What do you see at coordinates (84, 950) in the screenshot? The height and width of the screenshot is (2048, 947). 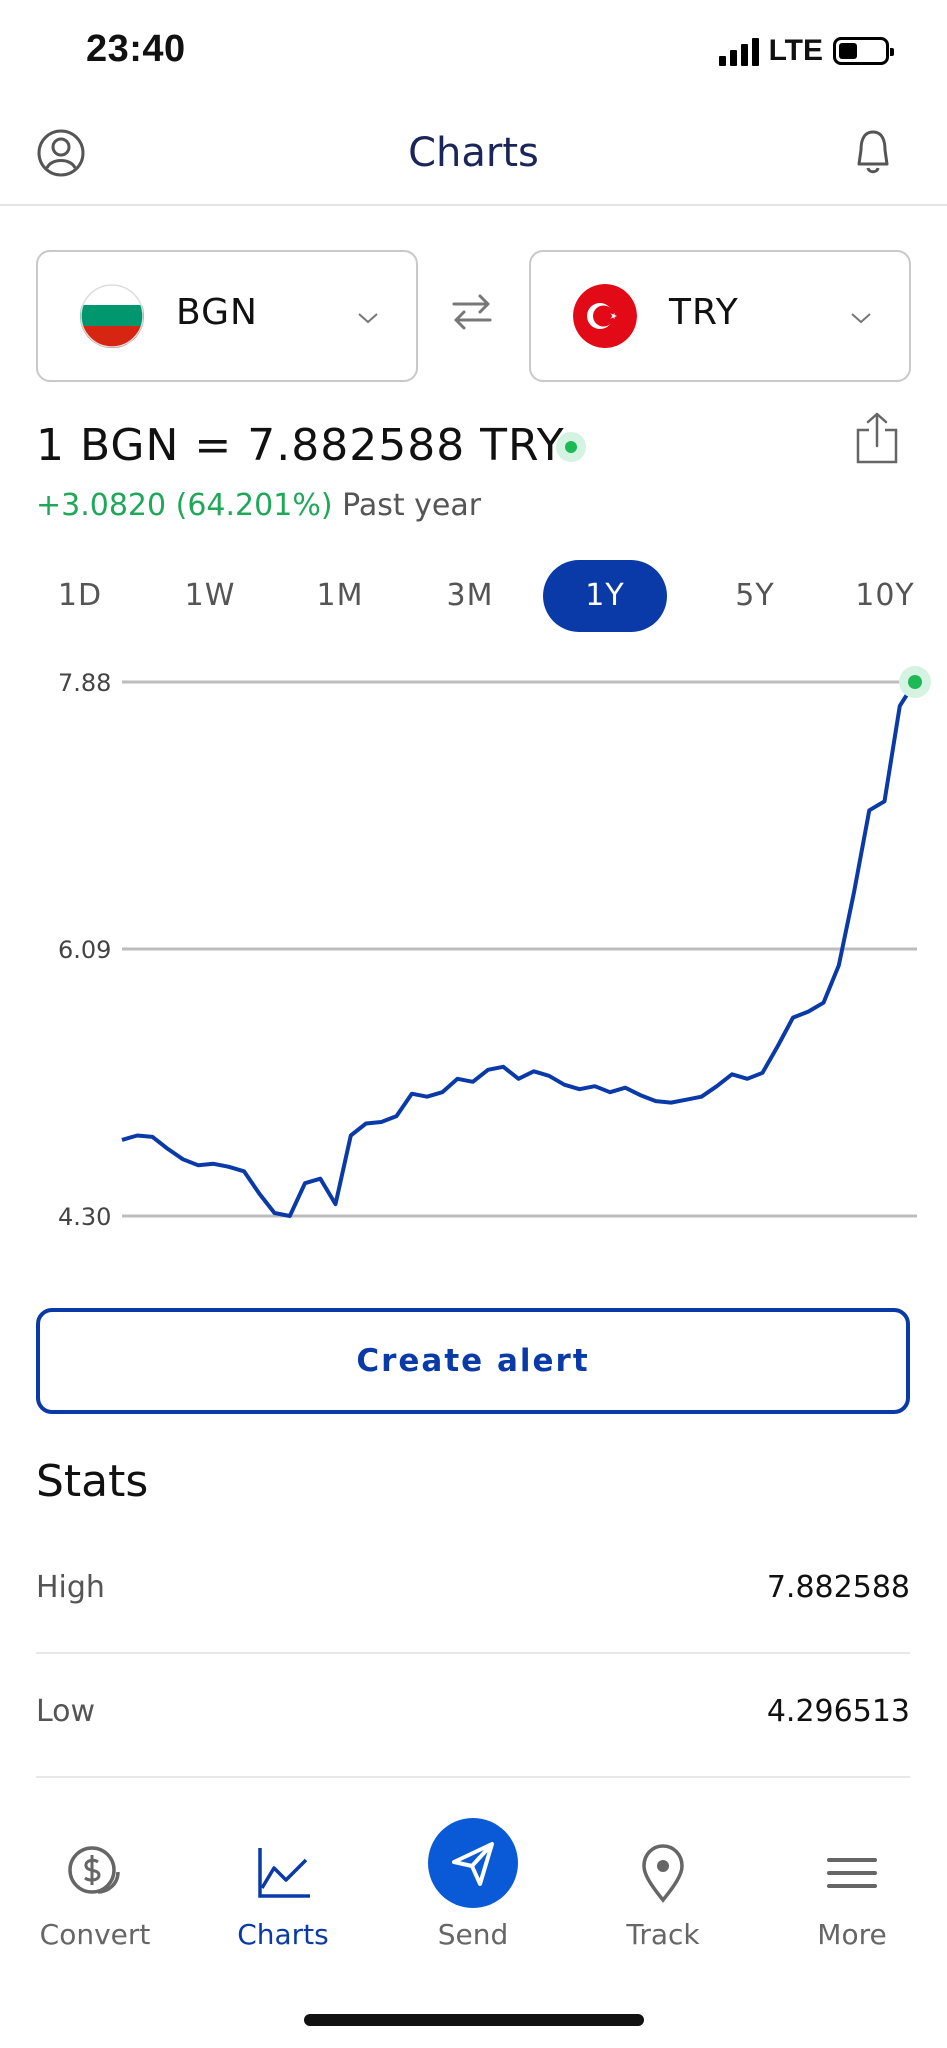 I see `y-tick-label: 6.09` at bounding box center [84, 950].